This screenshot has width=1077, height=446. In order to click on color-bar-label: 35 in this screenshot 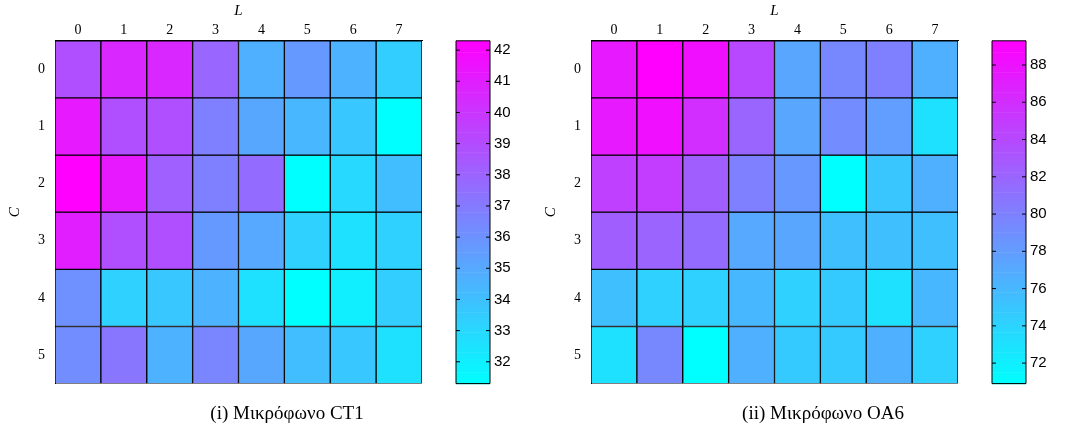, I will do `click(502, 267)`.